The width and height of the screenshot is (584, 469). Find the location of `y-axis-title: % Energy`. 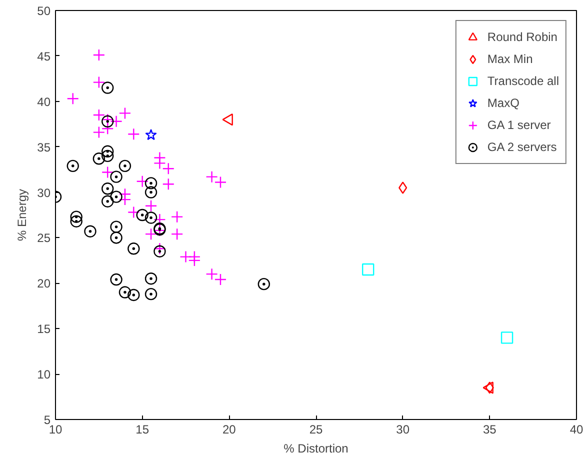

y-axis-title: % Energy is located at coordinates (22, 215).